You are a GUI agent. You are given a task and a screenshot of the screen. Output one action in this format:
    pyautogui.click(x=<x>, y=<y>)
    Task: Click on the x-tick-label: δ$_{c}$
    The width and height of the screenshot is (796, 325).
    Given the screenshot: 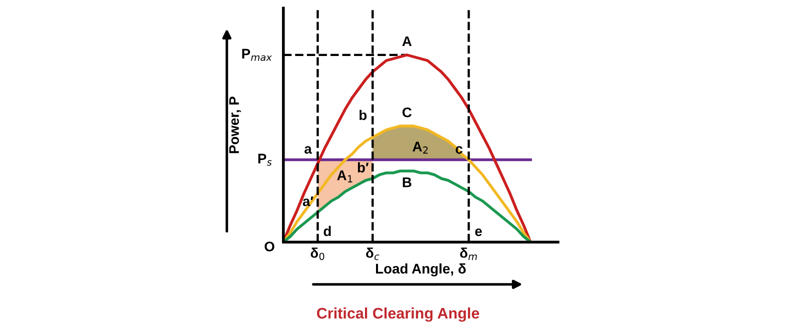 What is the action you would take?
    pyautogui.click(x=373, y=254)
    